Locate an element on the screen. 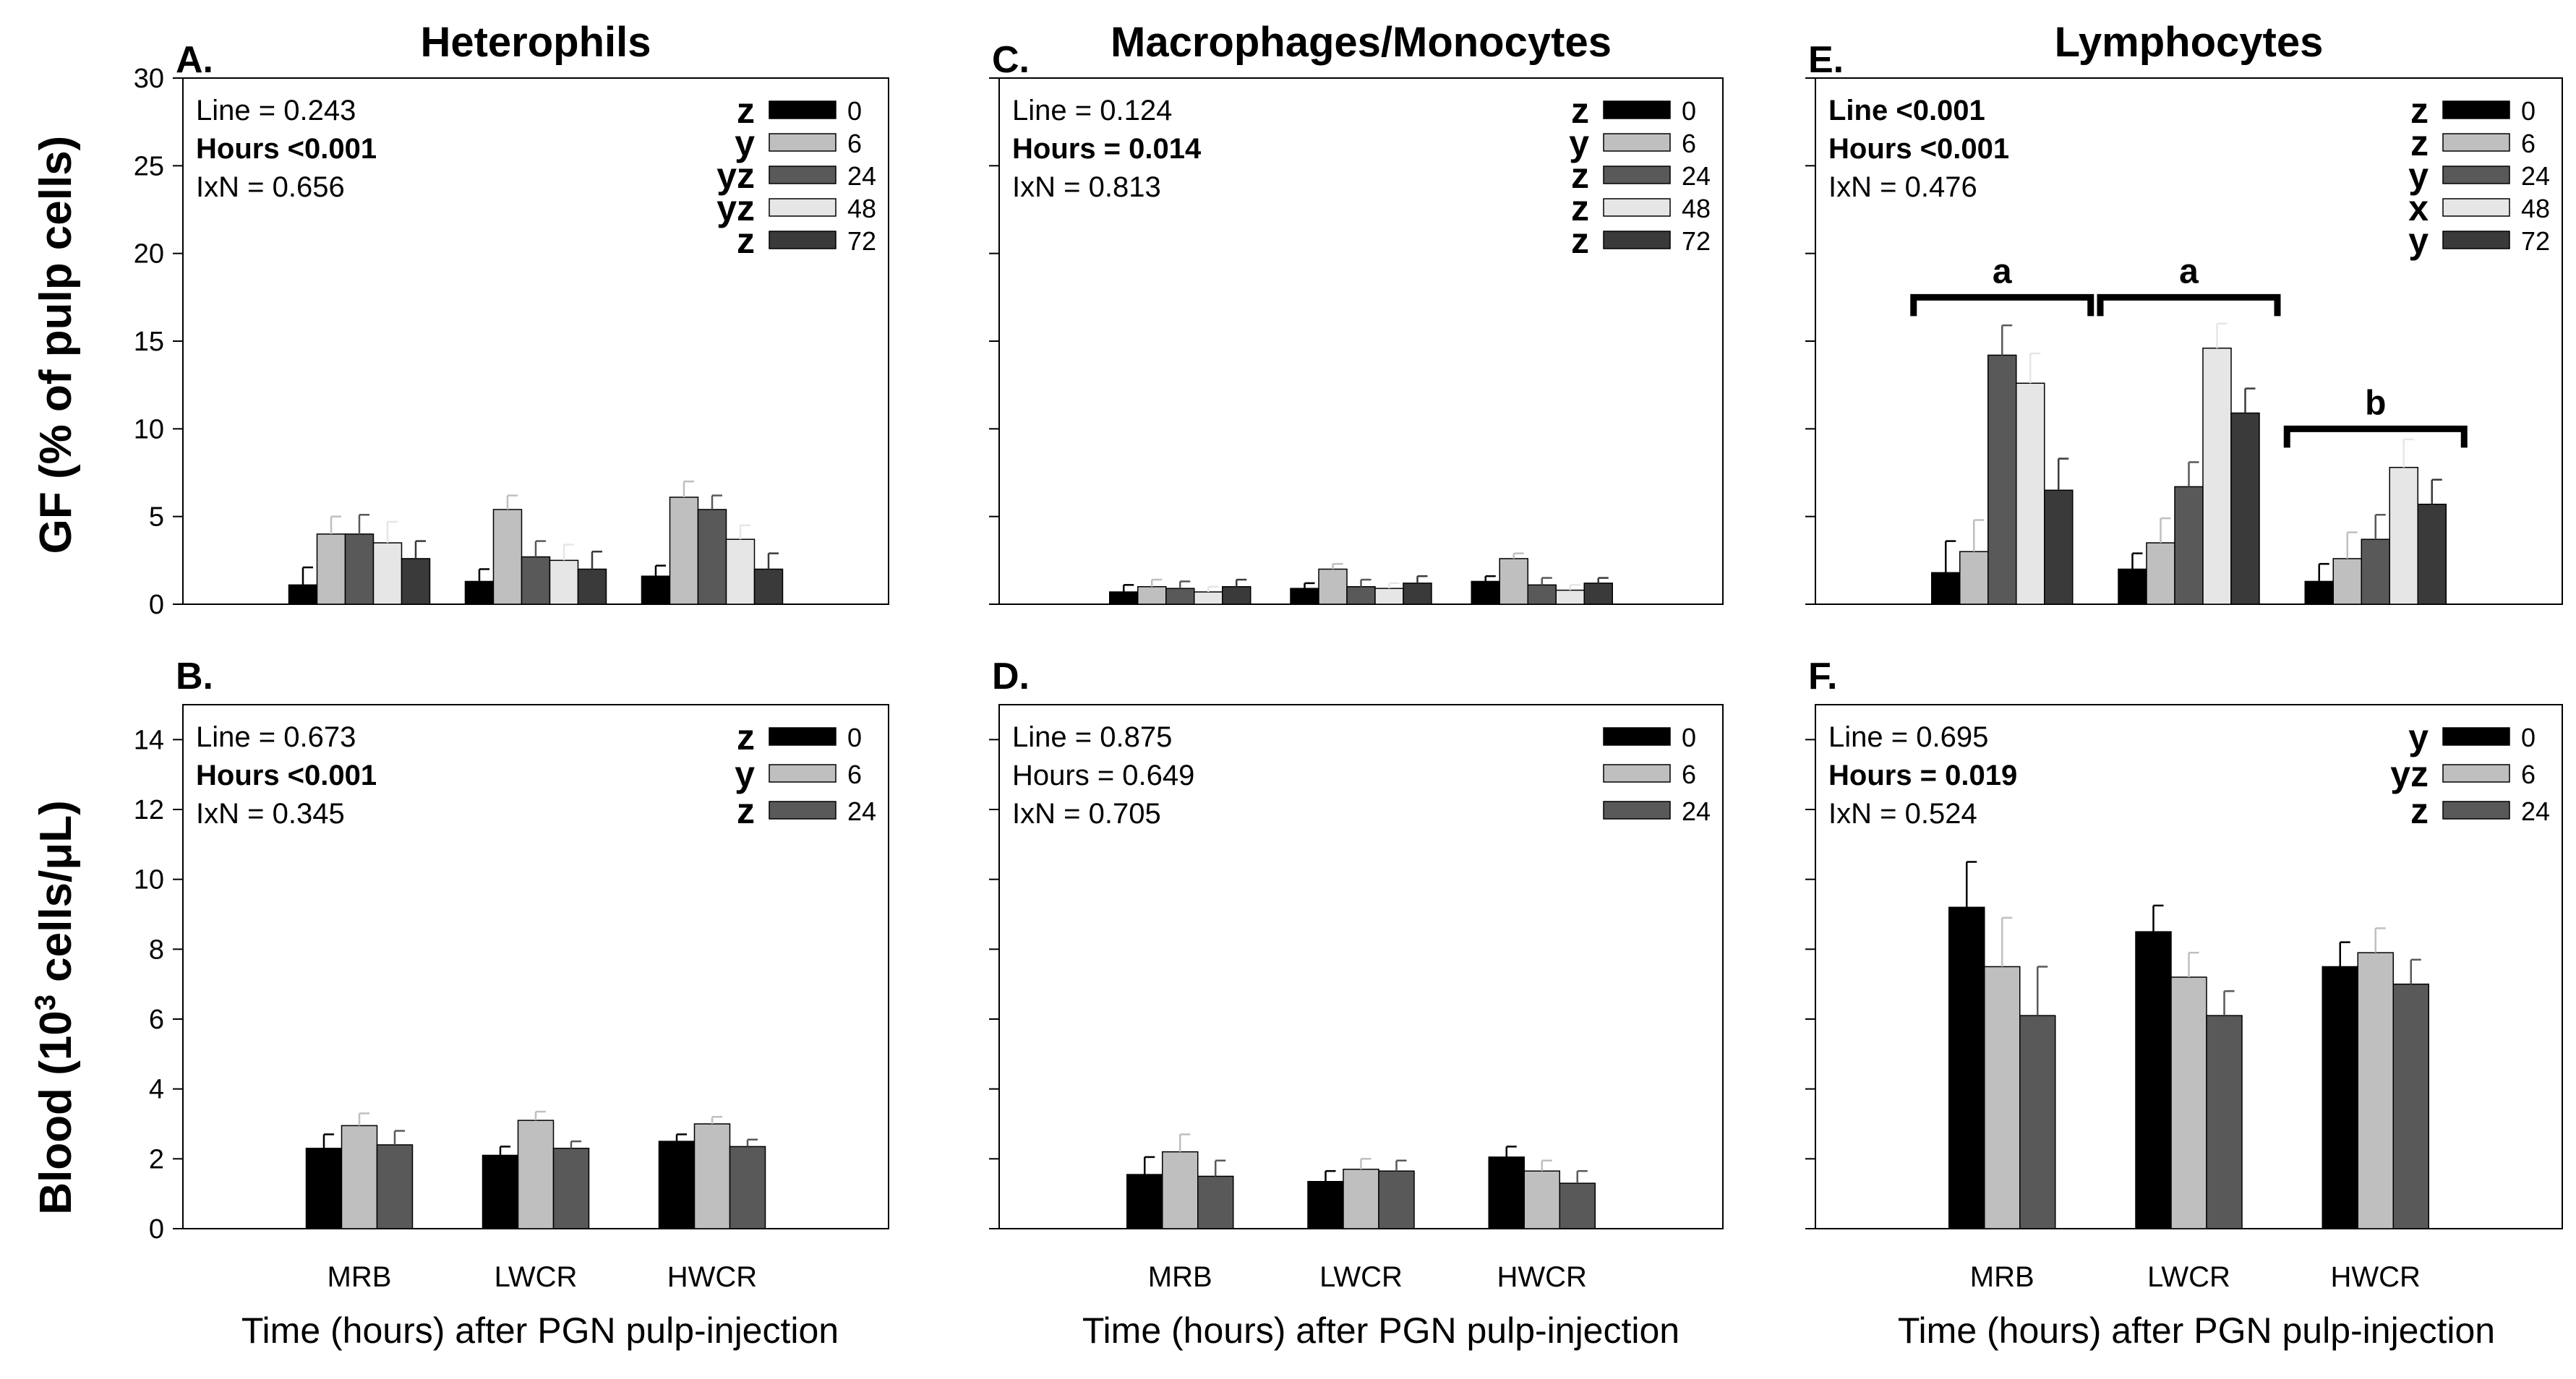  bar-d-mrb-h24 is located at coordinates (1215, 1202).